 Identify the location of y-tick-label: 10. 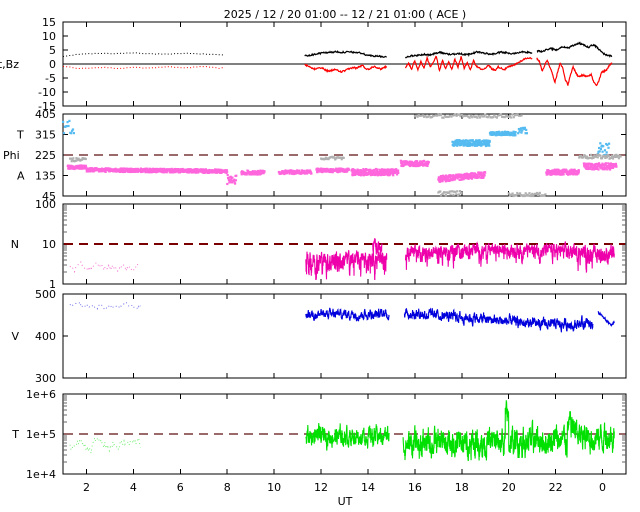
(49, 36).